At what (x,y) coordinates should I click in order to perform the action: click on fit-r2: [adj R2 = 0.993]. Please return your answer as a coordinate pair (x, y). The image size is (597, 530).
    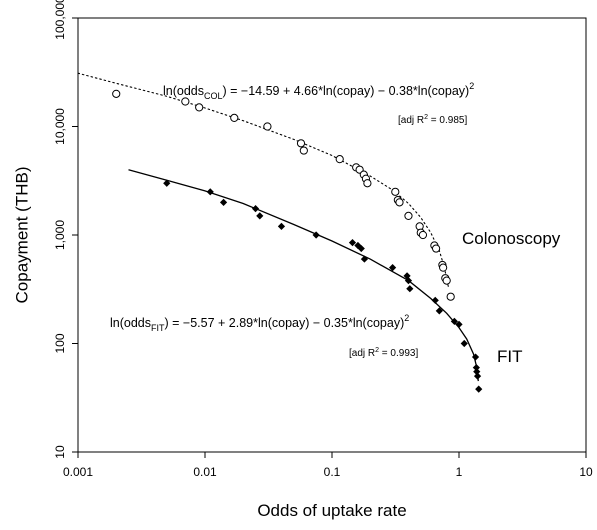
    Looking at the image, I should click on (383, 353).